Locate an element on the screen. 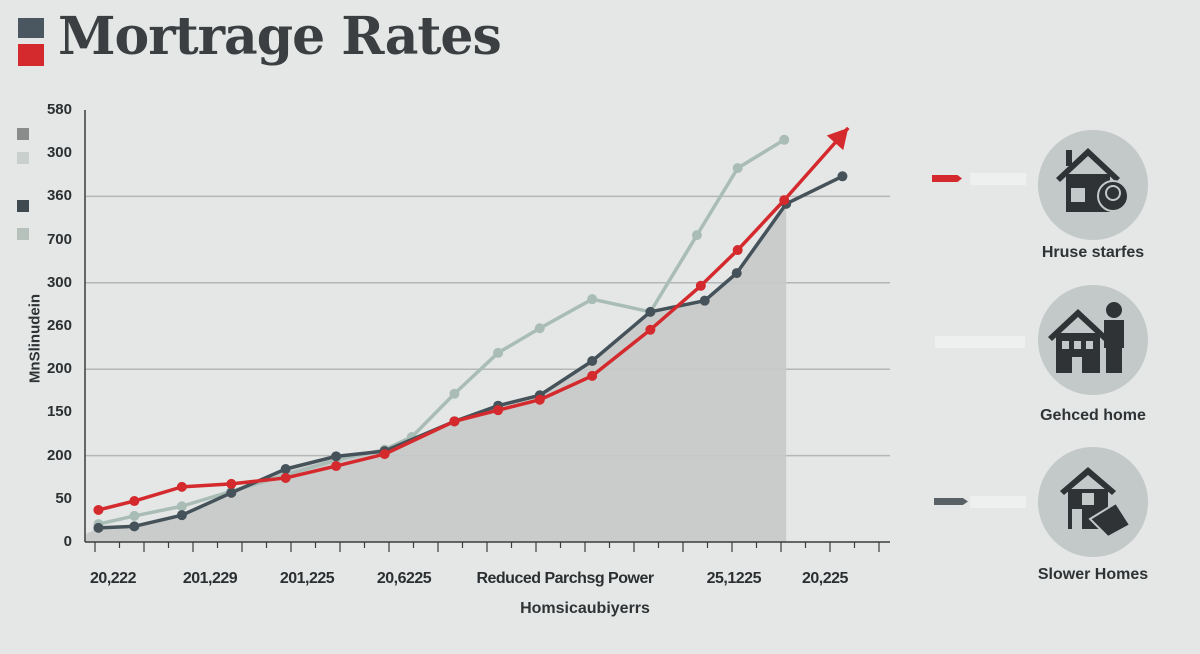  logo-red-square is located at coordinates (31, 55).